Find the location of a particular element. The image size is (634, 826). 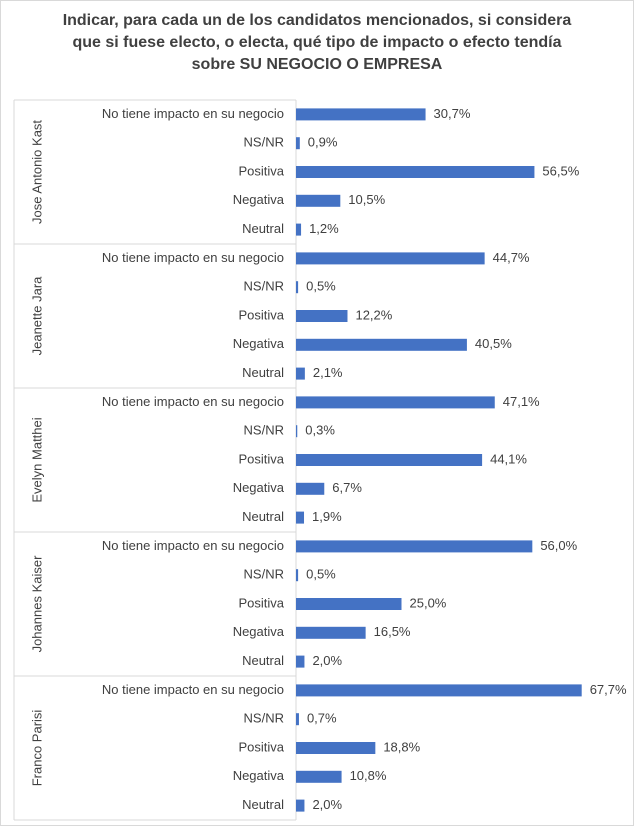

value-label: 56,0% is located at coordinates (558, 545).